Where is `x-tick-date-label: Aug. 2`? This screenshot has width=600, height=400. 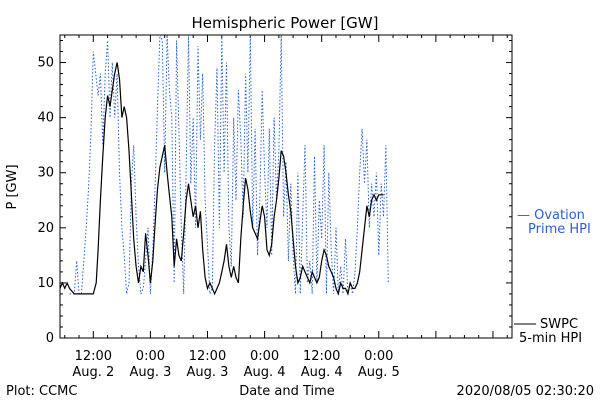
x-tick-date-label: Aug. 2 is located at coordinates (93, 372).